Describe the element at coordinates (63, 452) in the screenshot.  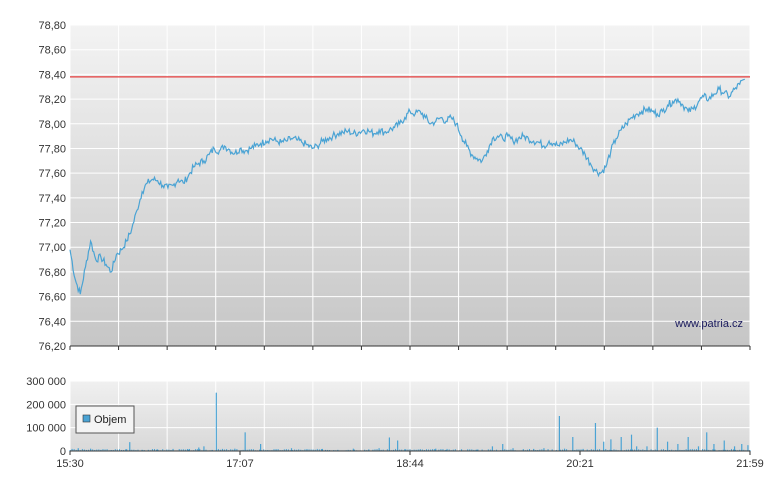
I see `volume-y-tick-label: 0` at that location.